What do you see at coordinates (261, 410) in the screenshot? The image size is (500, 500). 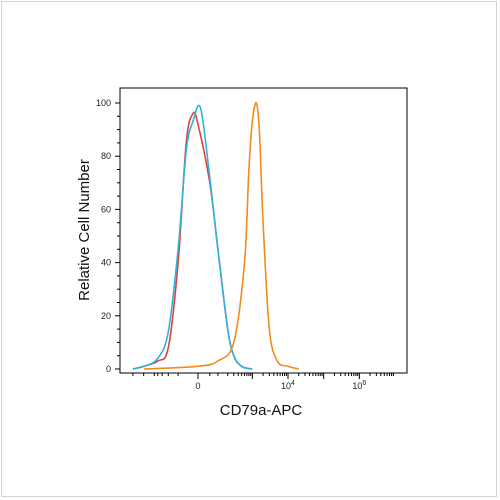 I see `x-axis-title: CD79a-APC` at bounding box center [261, 410].